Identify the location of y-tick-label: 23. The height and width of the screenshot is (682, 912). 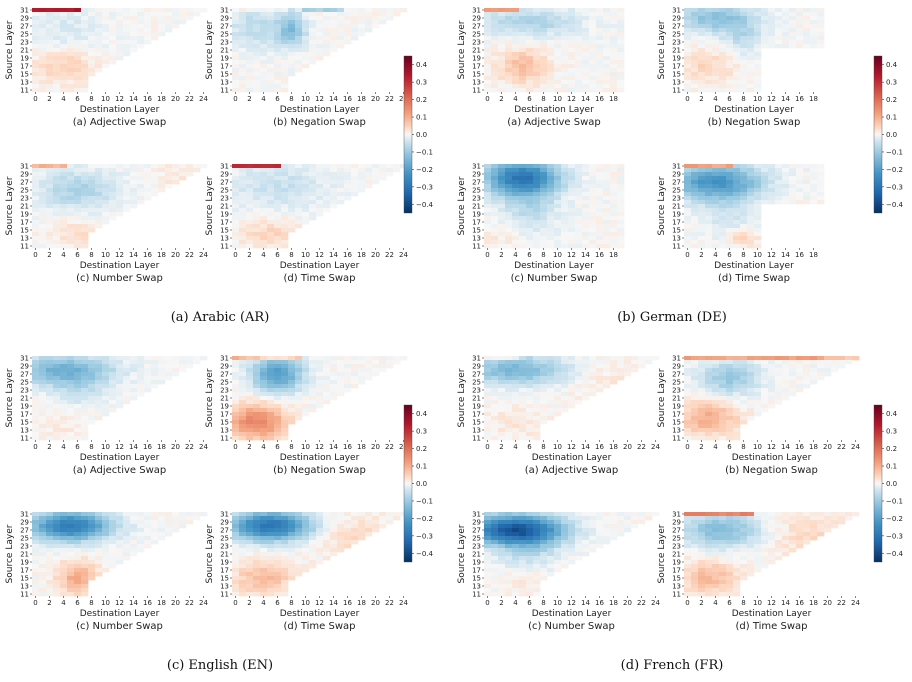
(476, 43).